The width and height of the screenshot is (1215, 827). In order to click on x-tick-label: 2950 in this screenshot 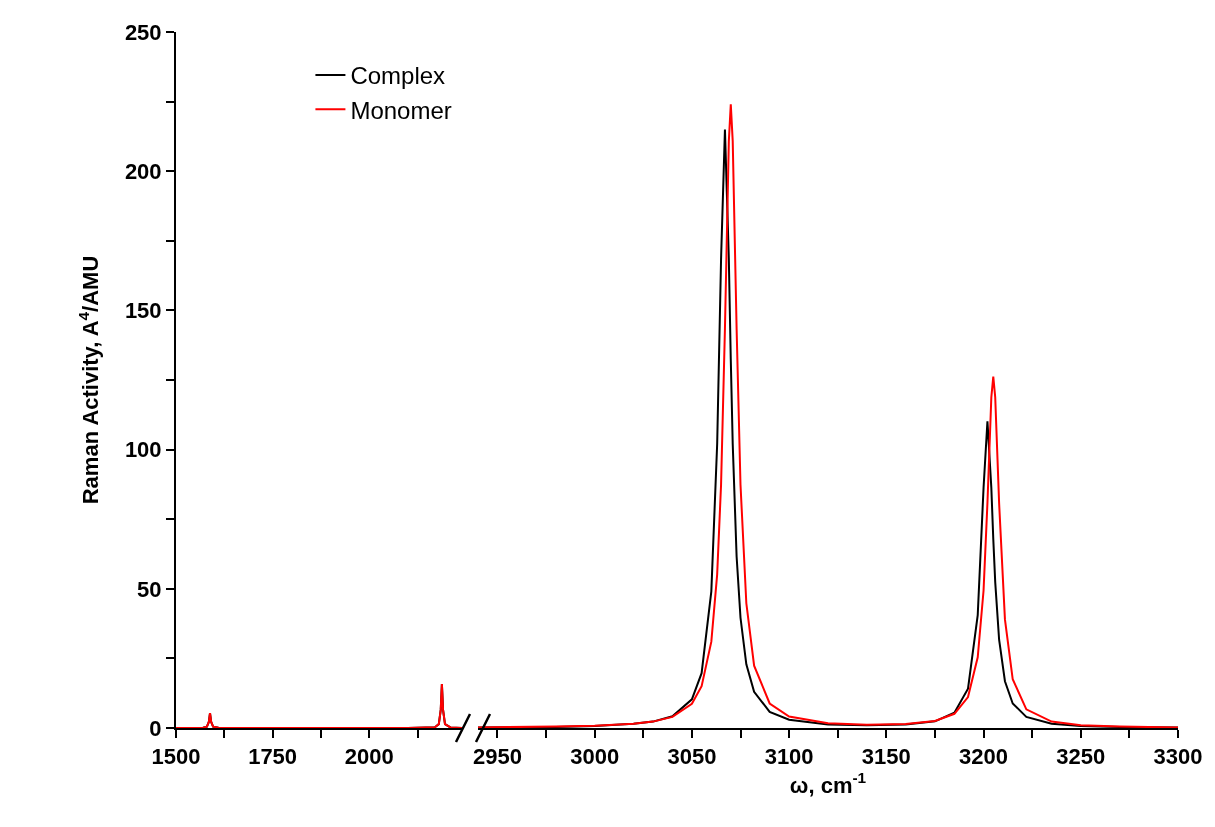, I will do `click(497, 757)`.